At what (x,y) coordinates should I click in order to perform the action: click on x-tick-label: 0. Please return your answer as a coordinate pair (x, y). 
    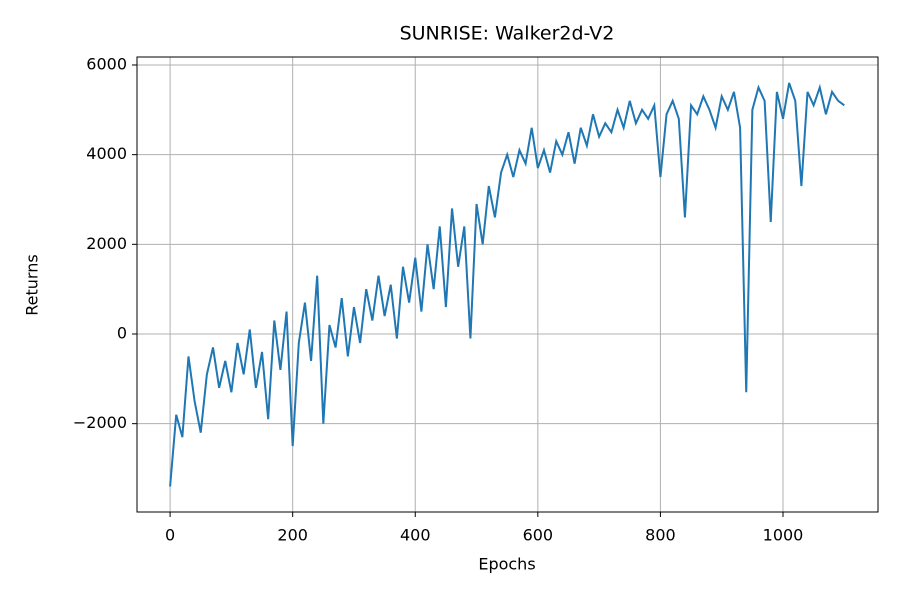
    Looking at the image, I should click on (170, 535).